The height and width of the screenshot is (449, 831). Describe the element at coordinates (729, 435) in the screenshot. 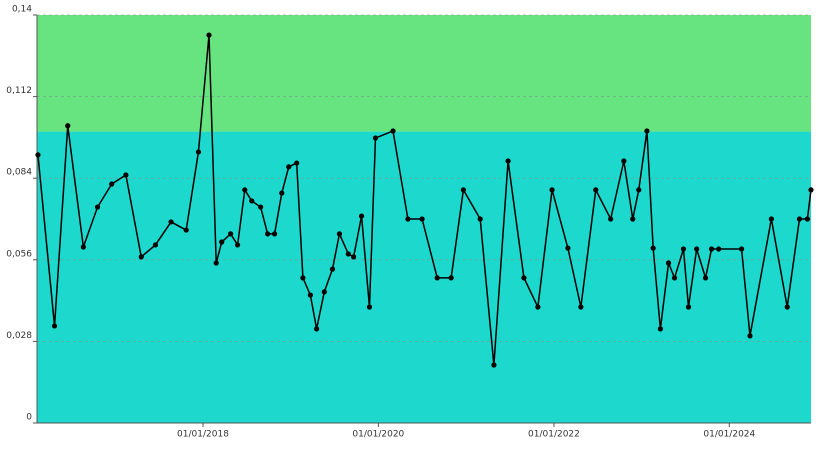

I see `x-tick-label: 01/01/2024` at that location.